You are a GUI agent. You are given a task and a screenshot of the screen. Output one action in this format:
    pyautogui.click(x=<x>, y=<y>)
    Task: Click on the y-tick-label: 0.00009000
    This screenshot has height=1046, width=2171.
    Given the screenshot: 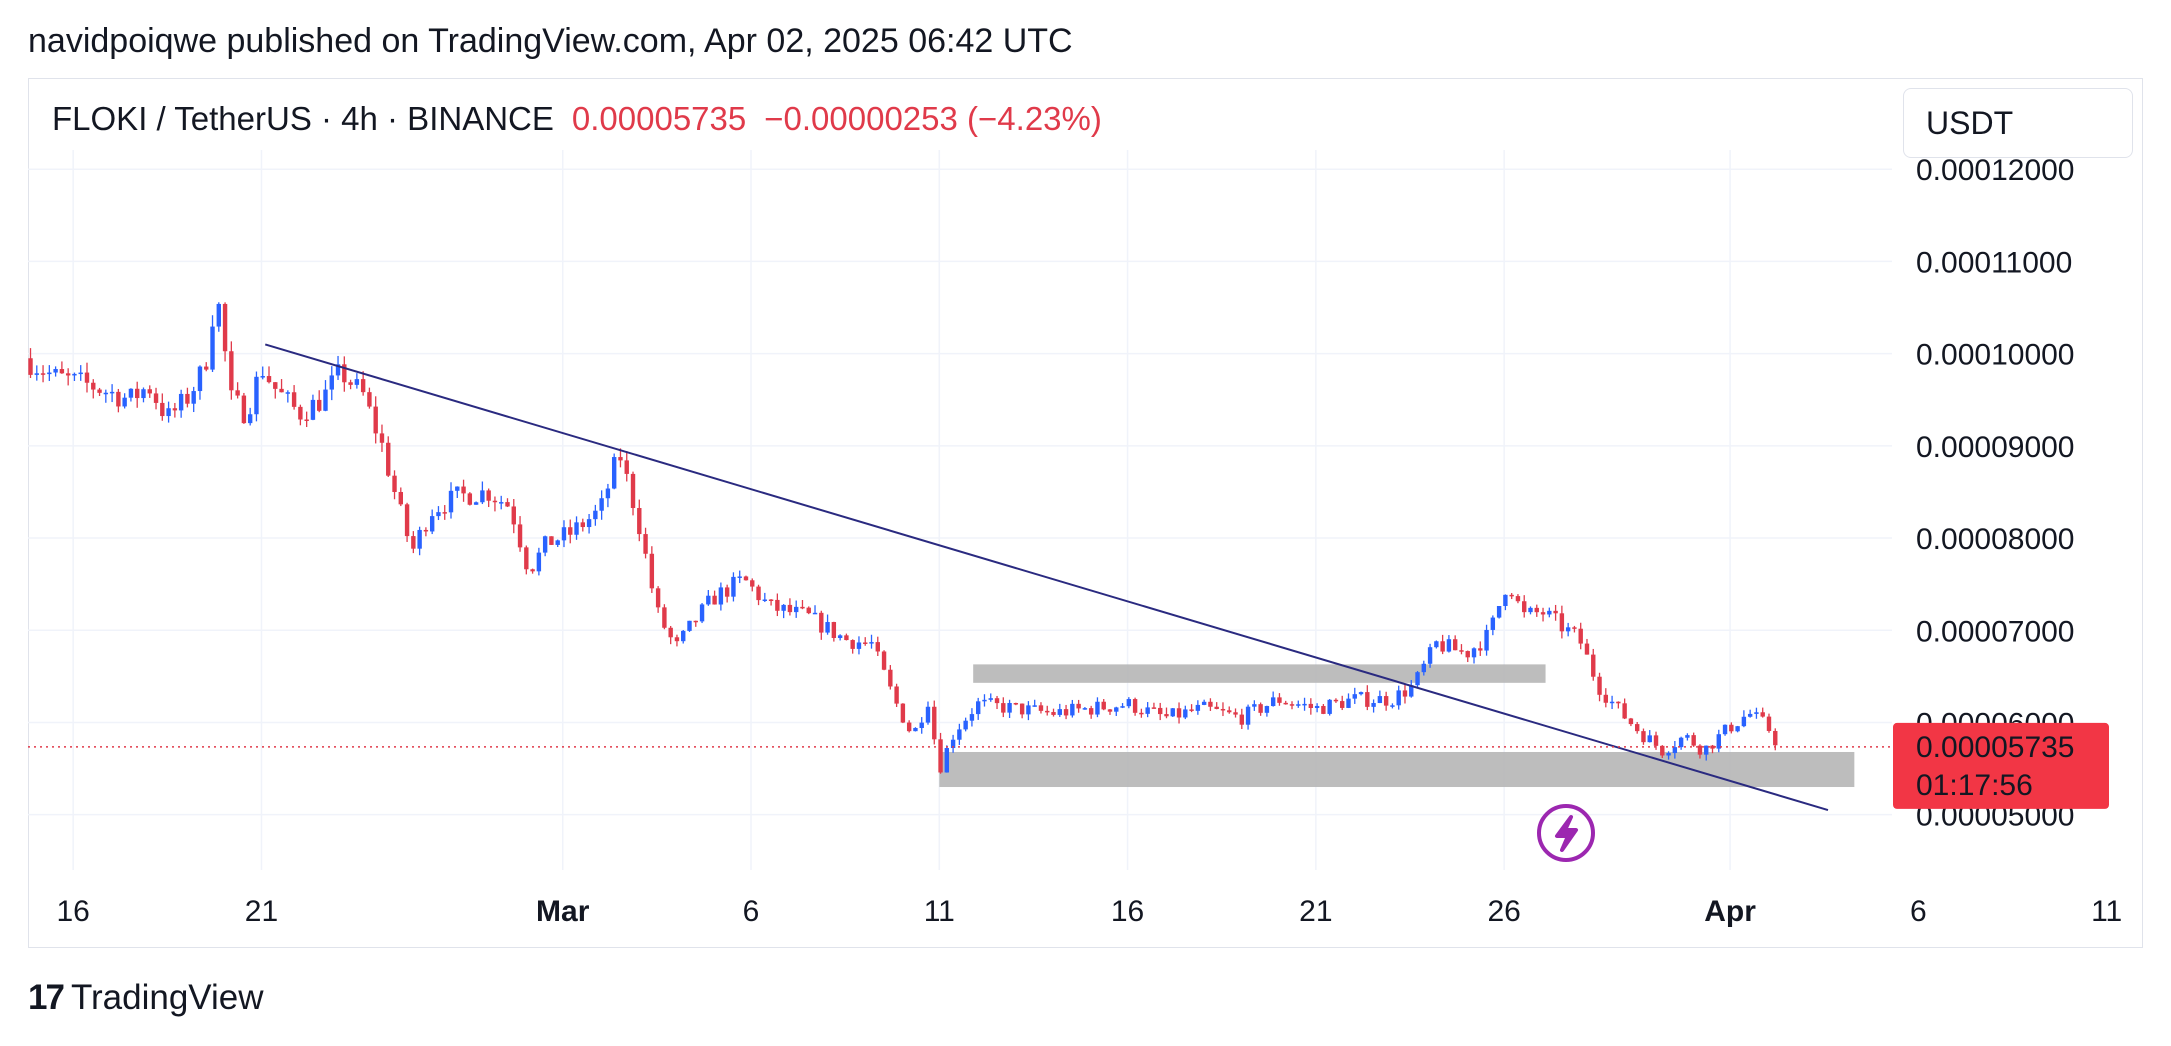 What is the action you would take?
    pyautogui.click(x=1995, y=447)
    